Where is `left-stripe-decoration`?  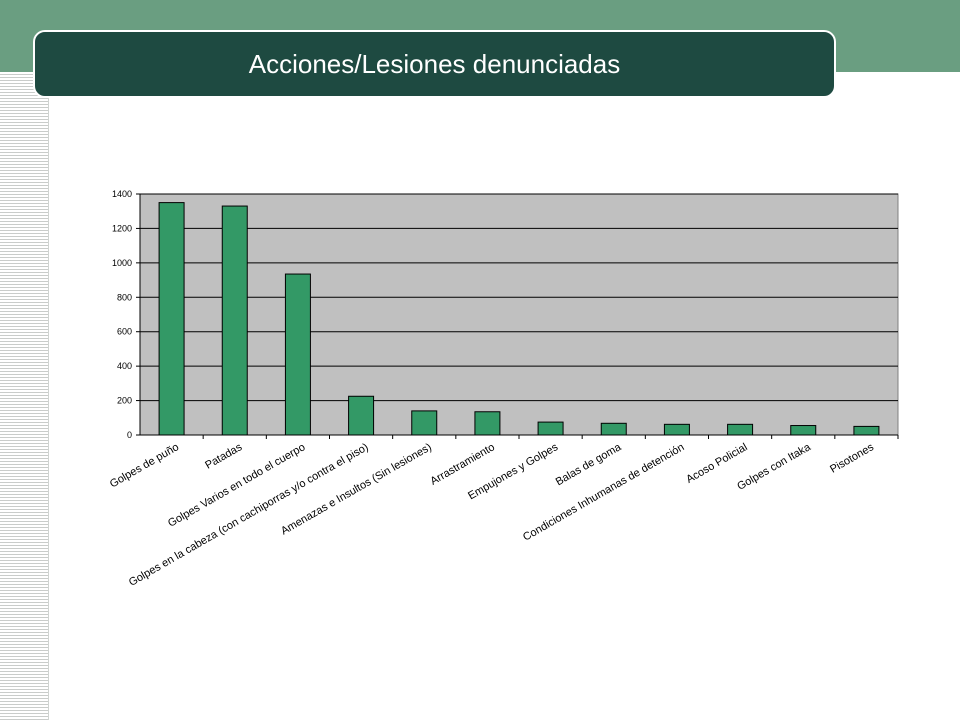 left-stripe-decoration is located at coordinates (24, 396).